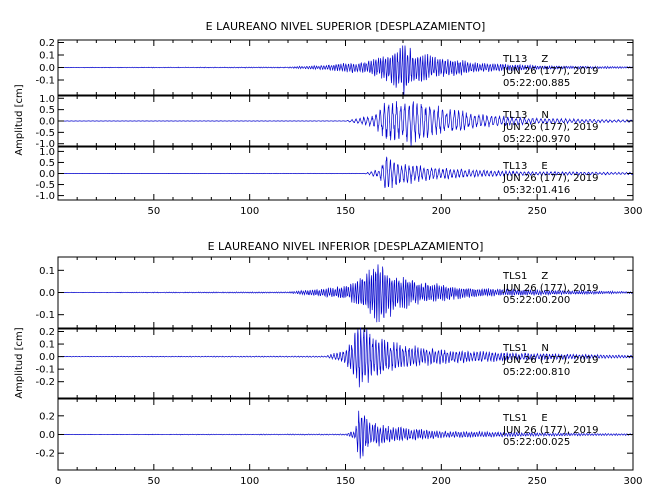  I want to click on station-component-label: TLS1 E, so click(525, 418).